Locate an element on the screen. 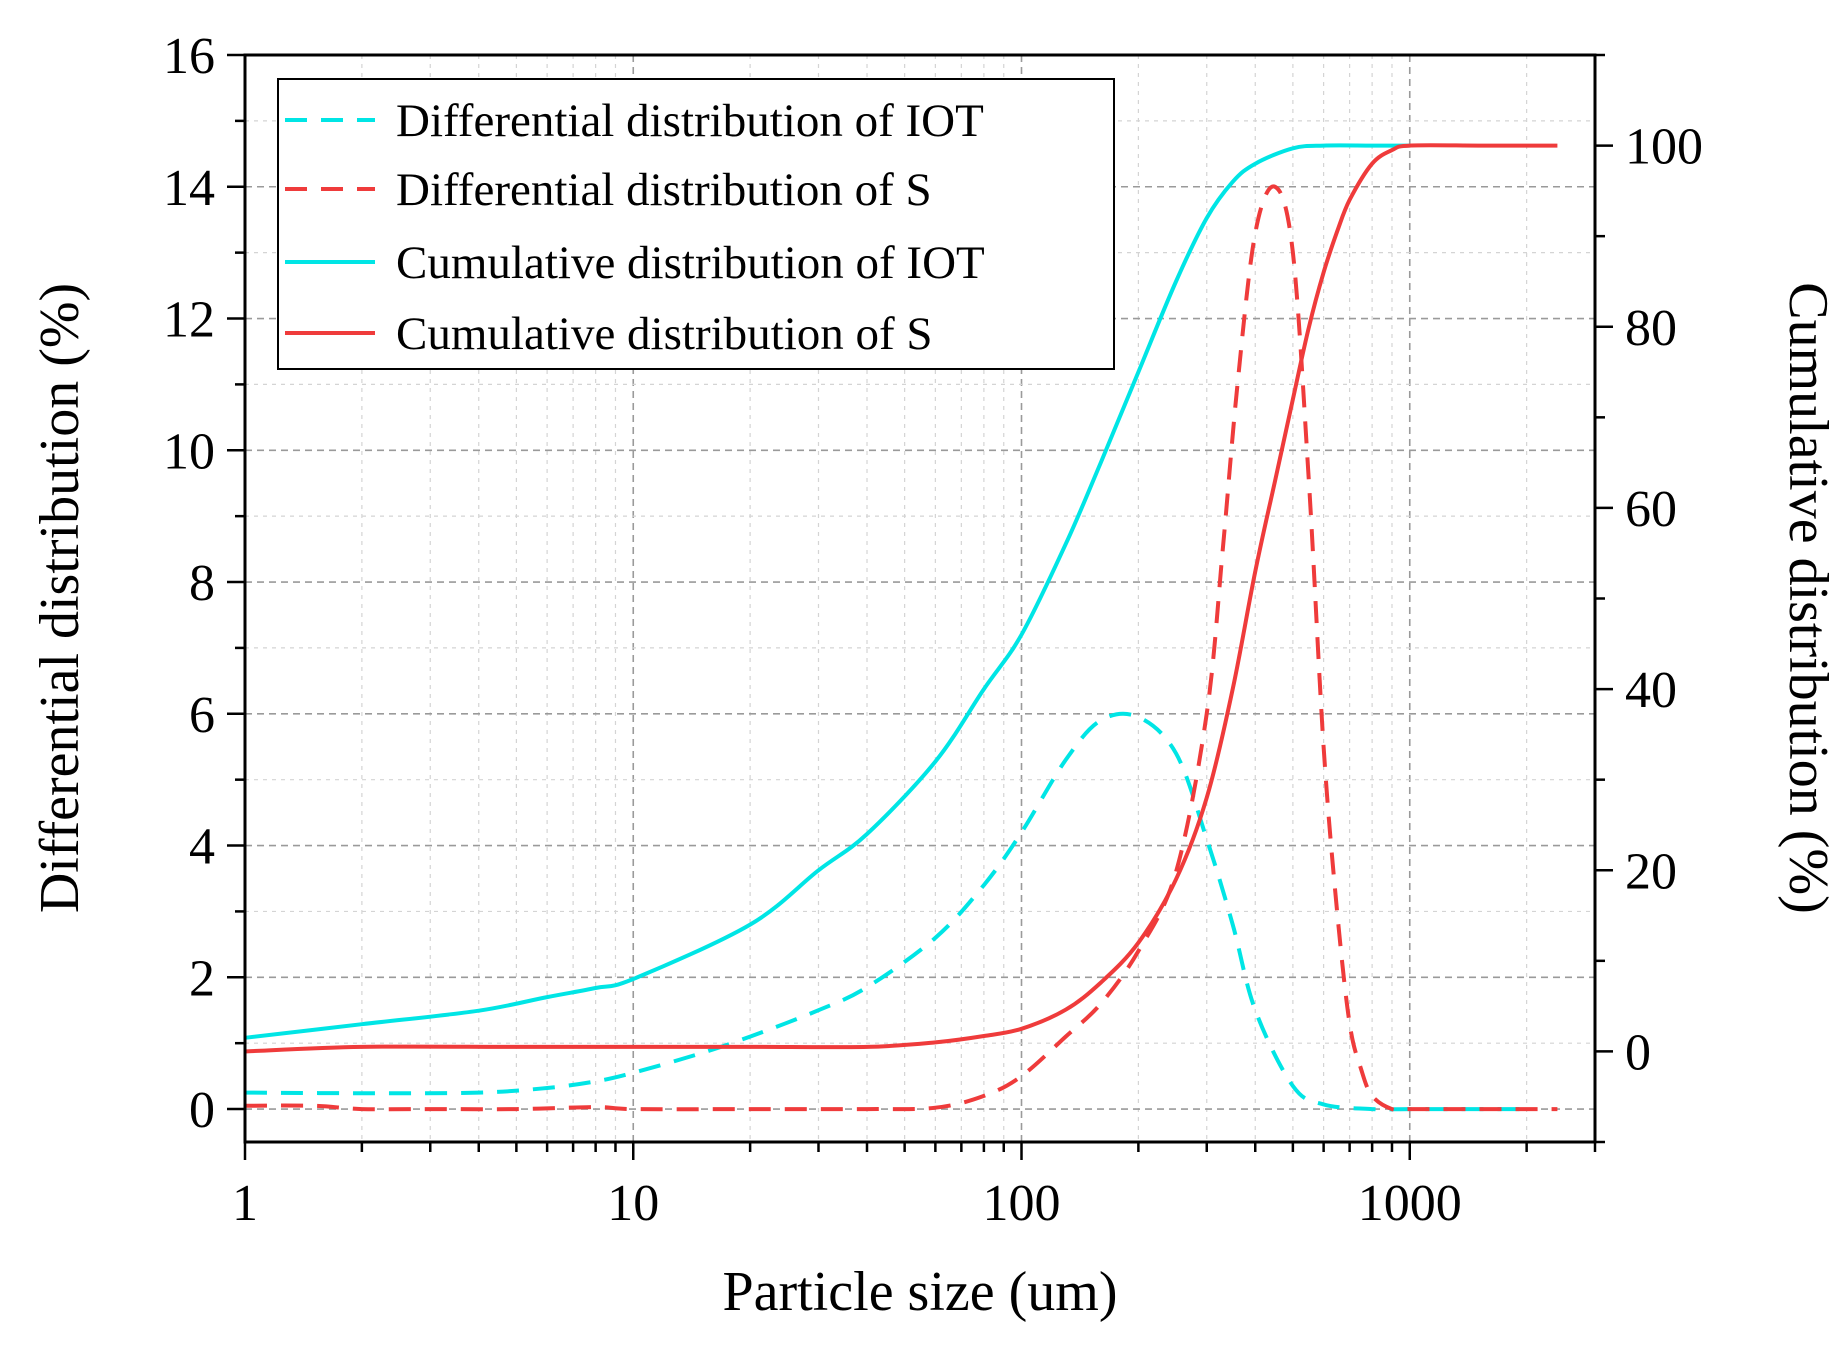 The width and height of the screenshot is (1835, 1359). legend-box is located at coordinates (696, 224).